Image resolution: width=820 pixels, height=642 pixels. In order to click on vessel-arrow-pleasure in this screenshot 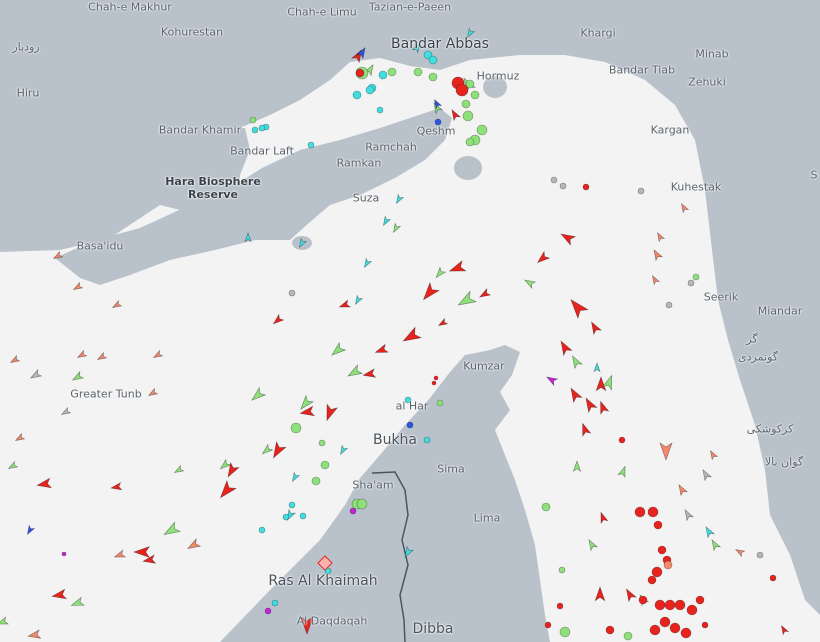, I will do `click(552, 380)`.